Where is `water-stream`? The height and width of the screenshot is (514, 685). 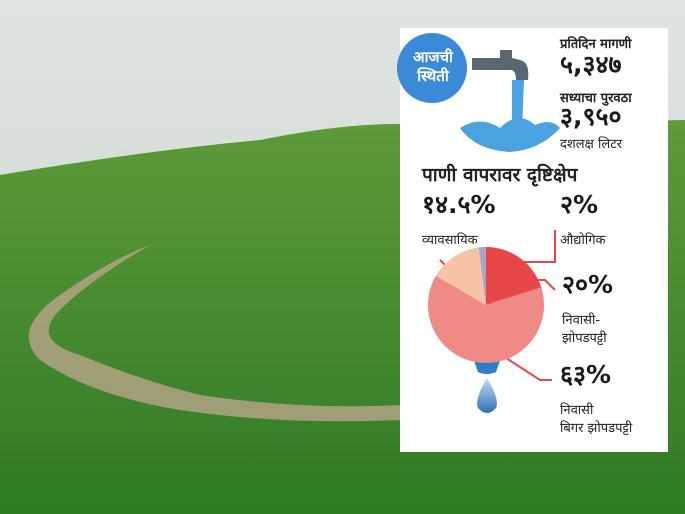 water-stream is located at coordinates (518, 105).